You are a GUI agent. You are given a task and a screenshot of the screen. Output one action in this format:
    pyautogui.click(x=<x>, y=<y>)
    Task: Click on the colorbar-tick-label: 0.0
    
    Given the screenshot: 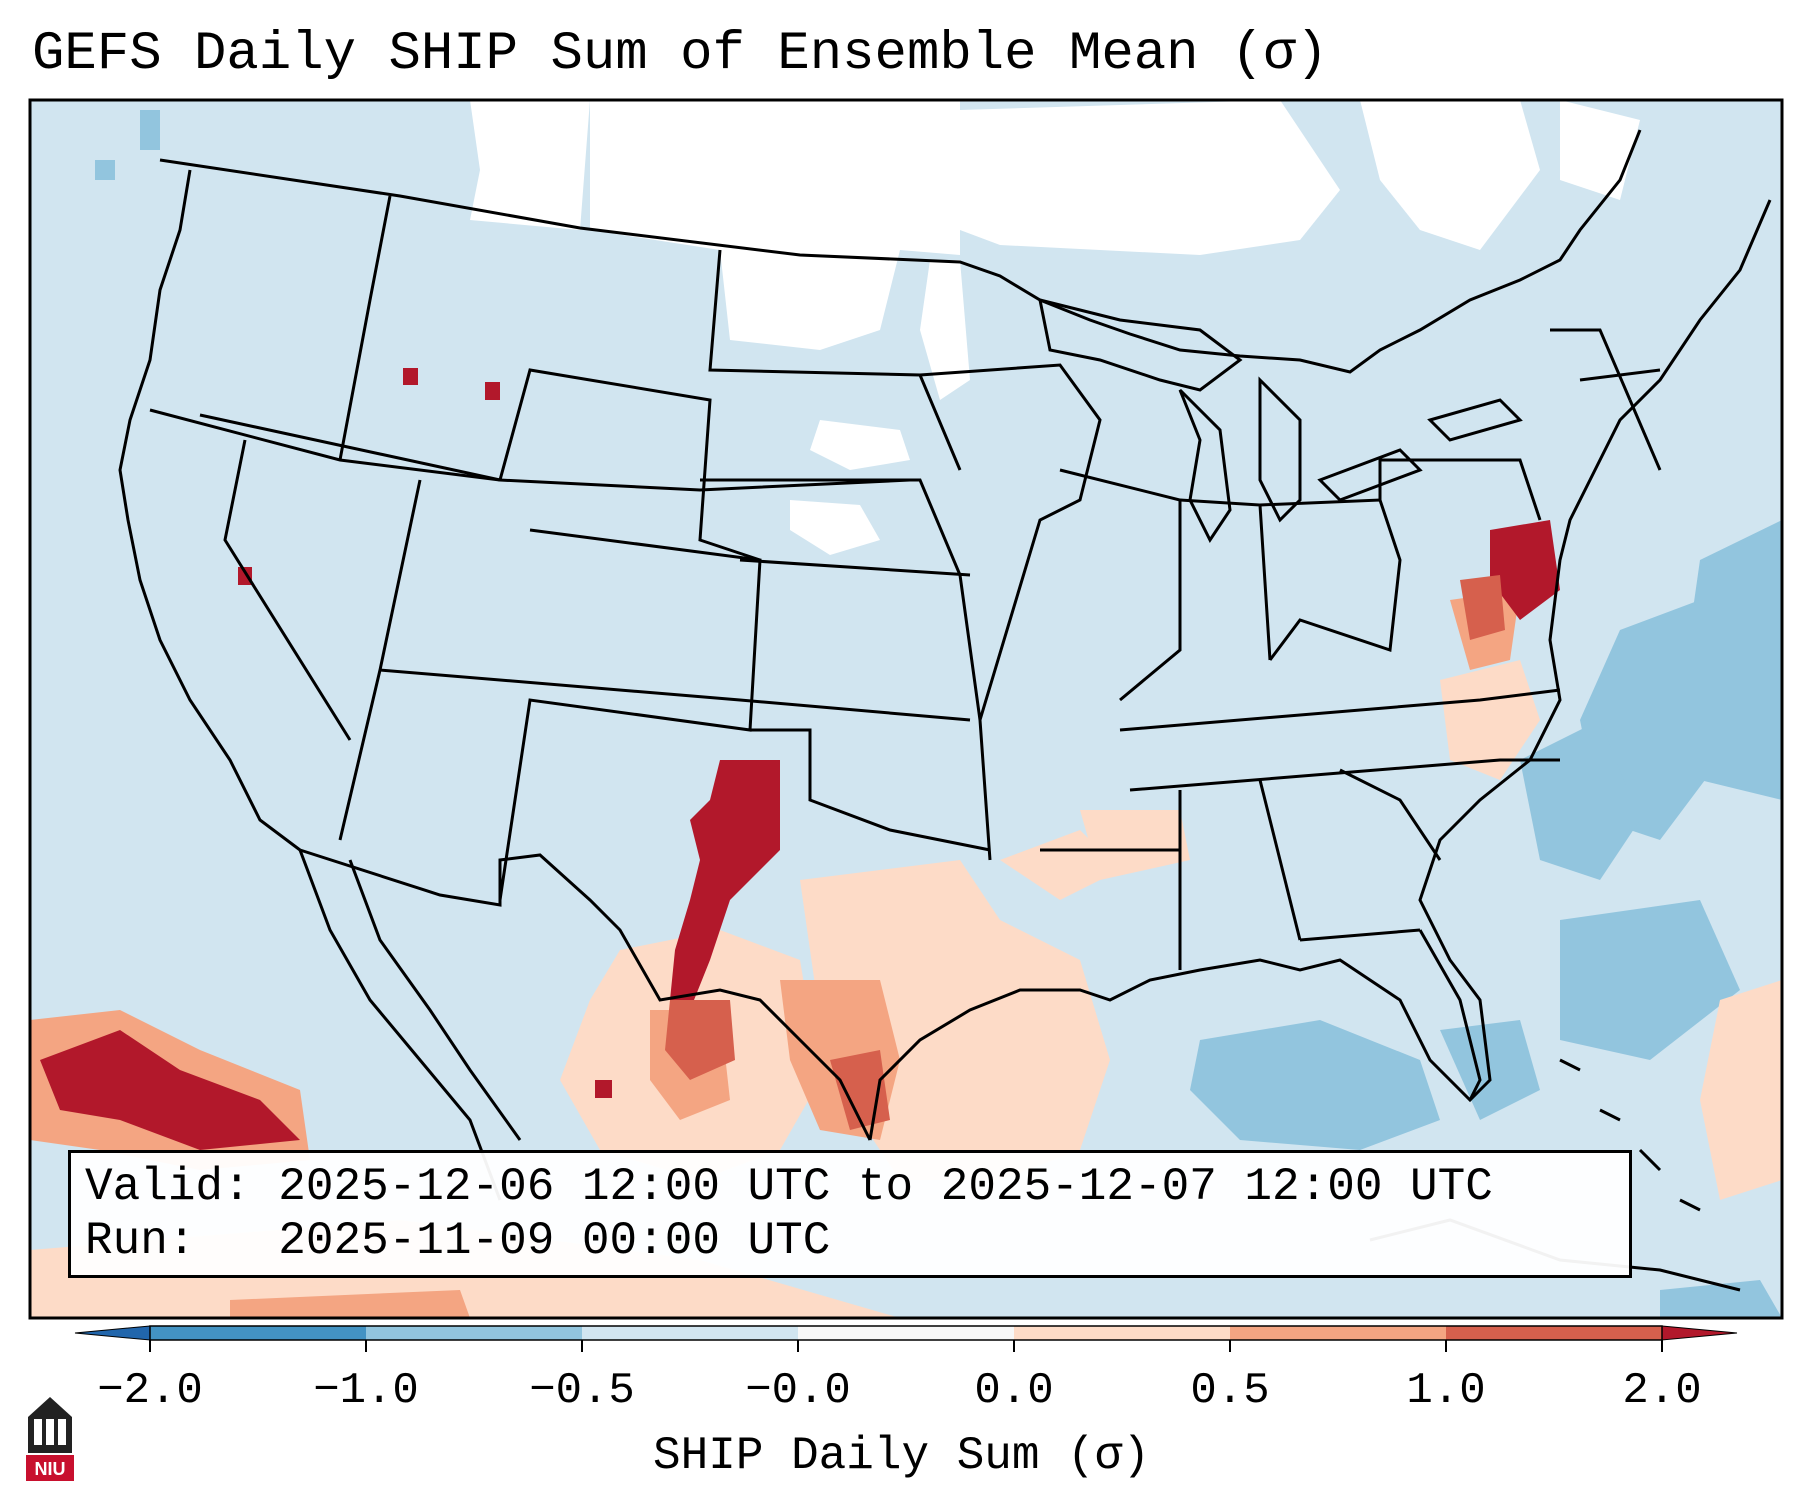 What is the action you would take?
    pyautogui.click(x=1014, y=1391)
    